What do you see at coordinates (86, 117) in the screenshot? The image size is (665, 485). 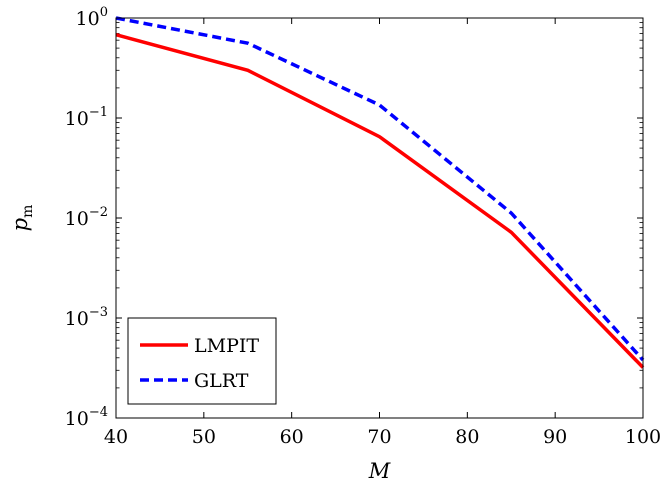 I see `y-tick-label: 10⁻¹` at bounding box center [86, 117].